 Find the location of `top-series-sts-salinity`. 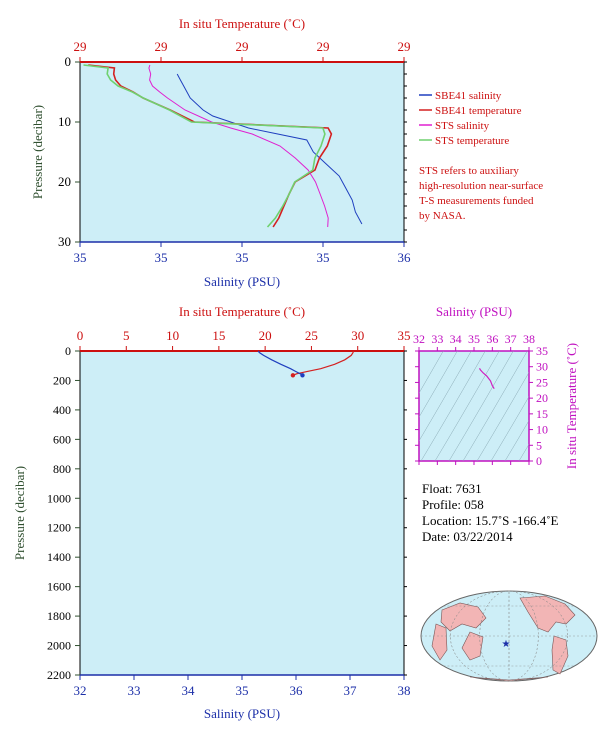

top-series-sts-salinity is located at coordinates (238, 146).